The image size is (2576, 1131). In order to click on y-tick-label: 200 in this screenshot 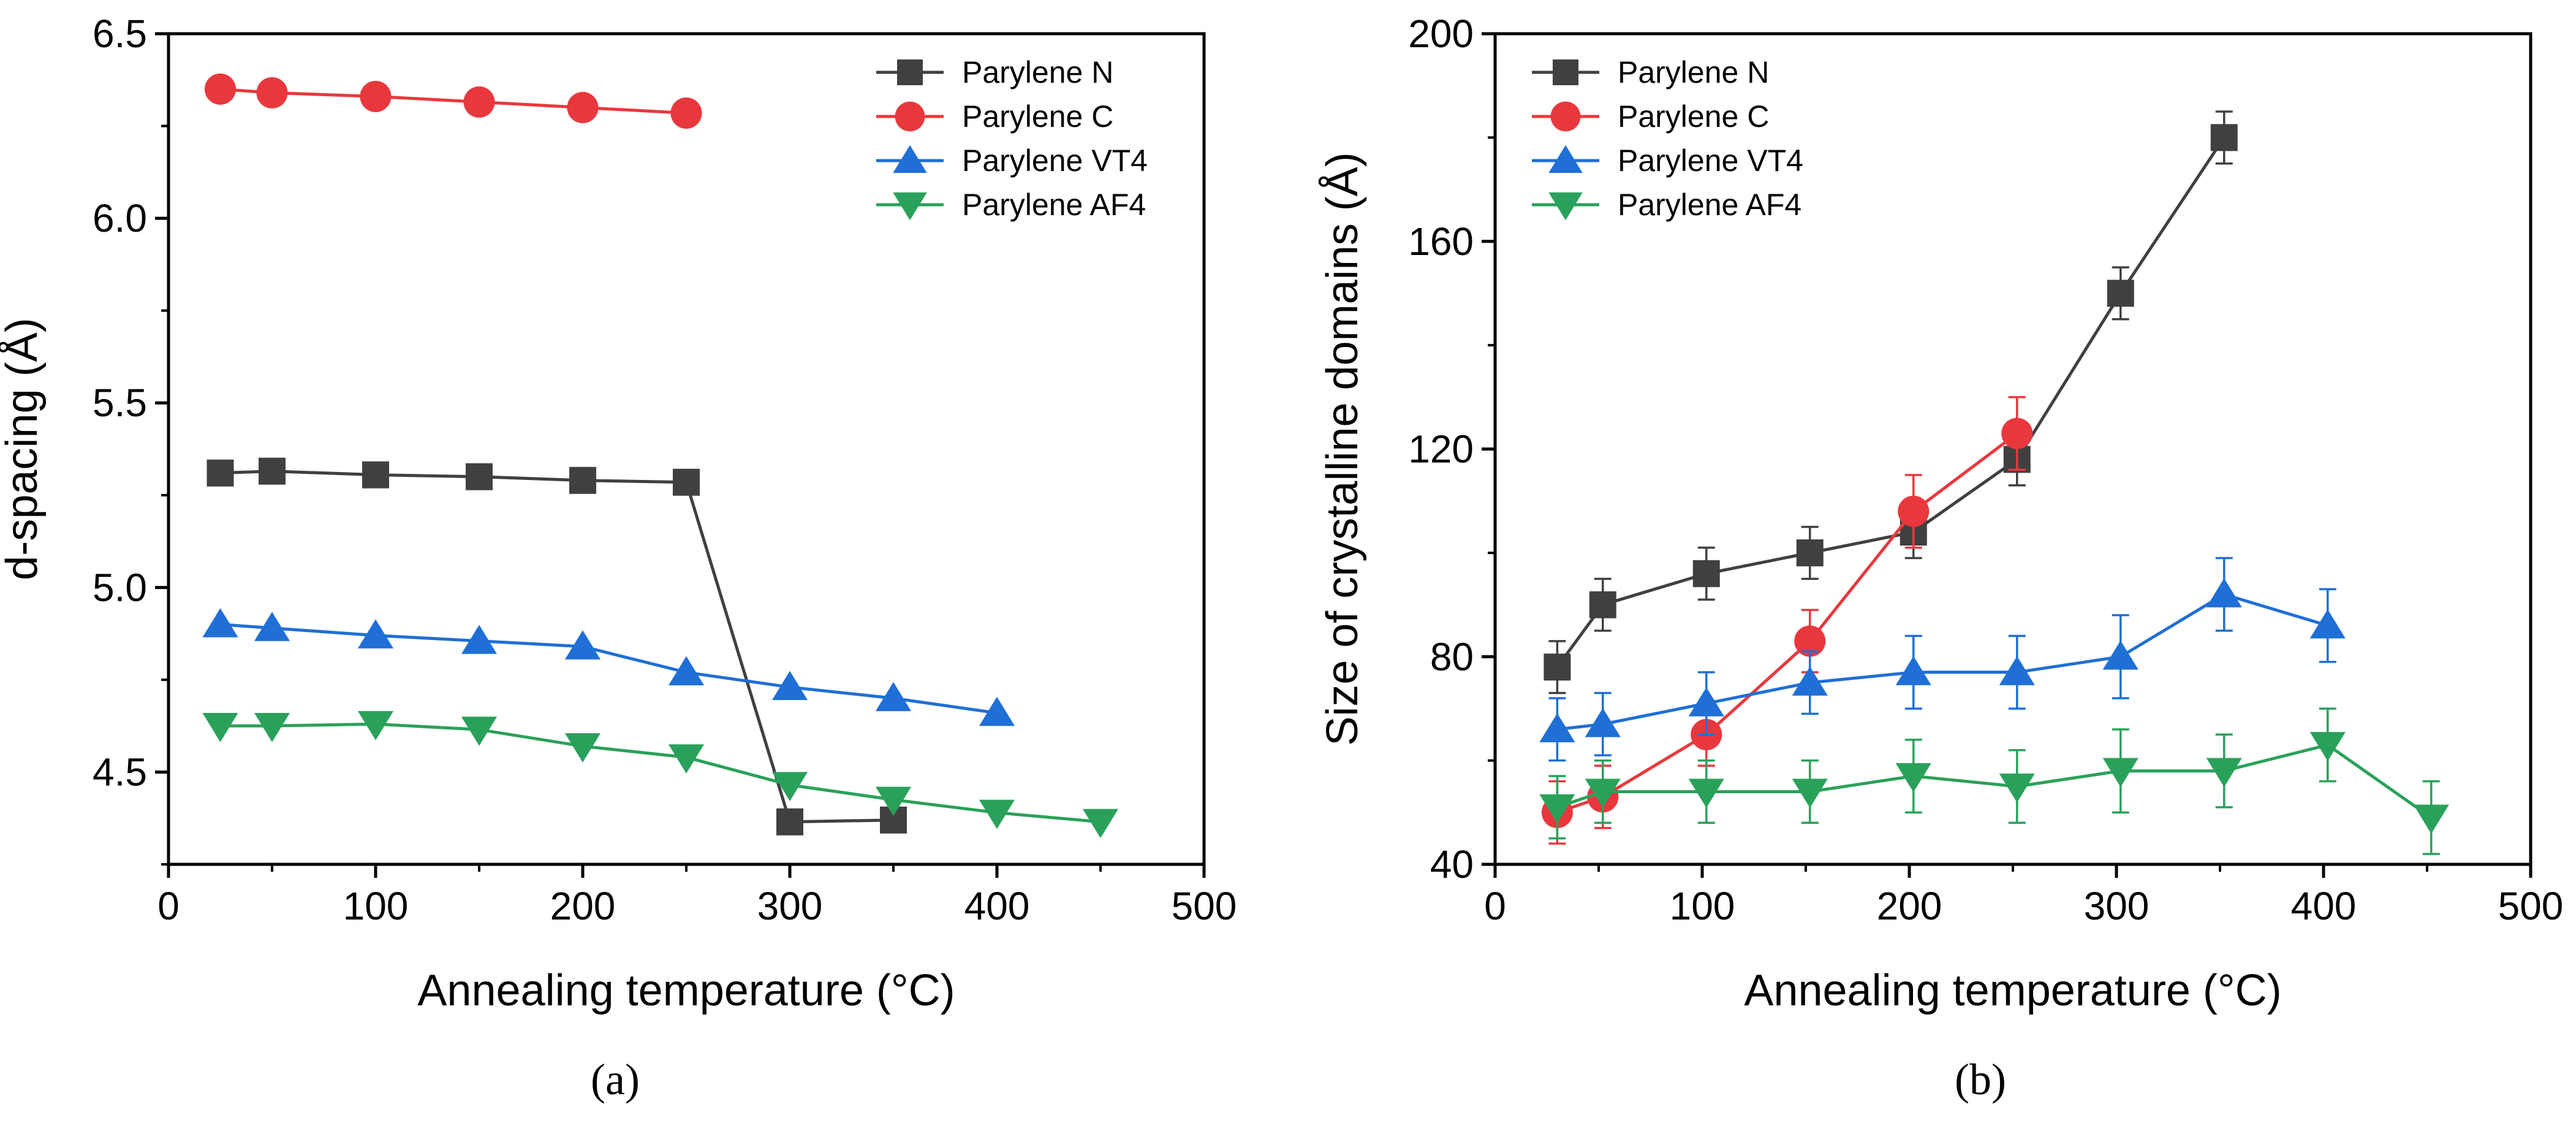, I will do `click(1441, 34)`.